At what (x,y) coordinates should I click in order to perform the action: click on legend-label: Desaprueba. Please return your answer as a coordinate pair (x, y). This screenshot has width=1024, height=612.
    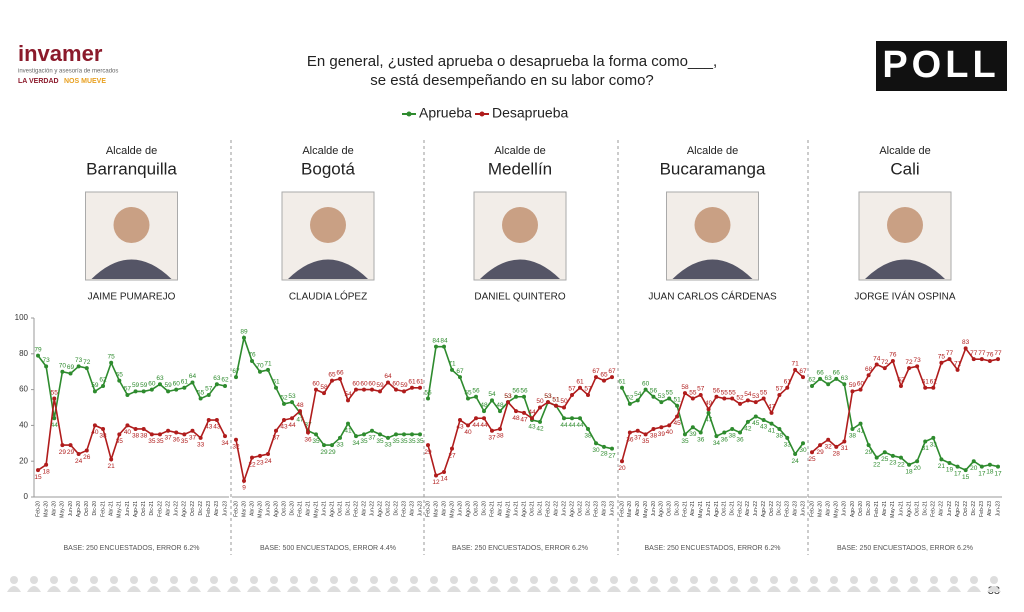
    Looking at the image, I should click on (530, 113).